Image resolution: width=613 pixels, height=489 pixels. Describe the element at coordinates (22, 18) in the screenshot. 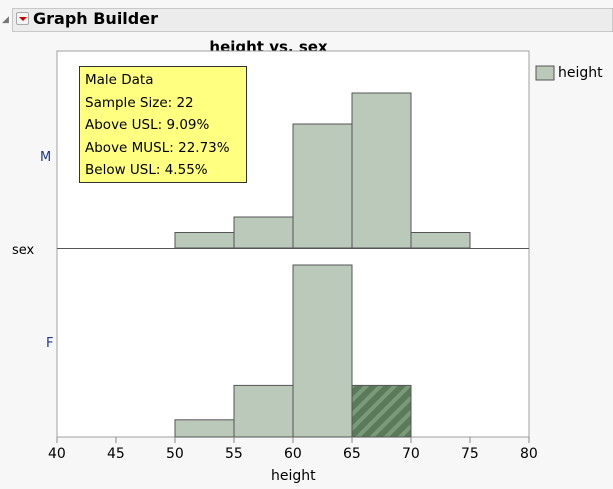

I see `red-triangle-menu-icon` at that location.